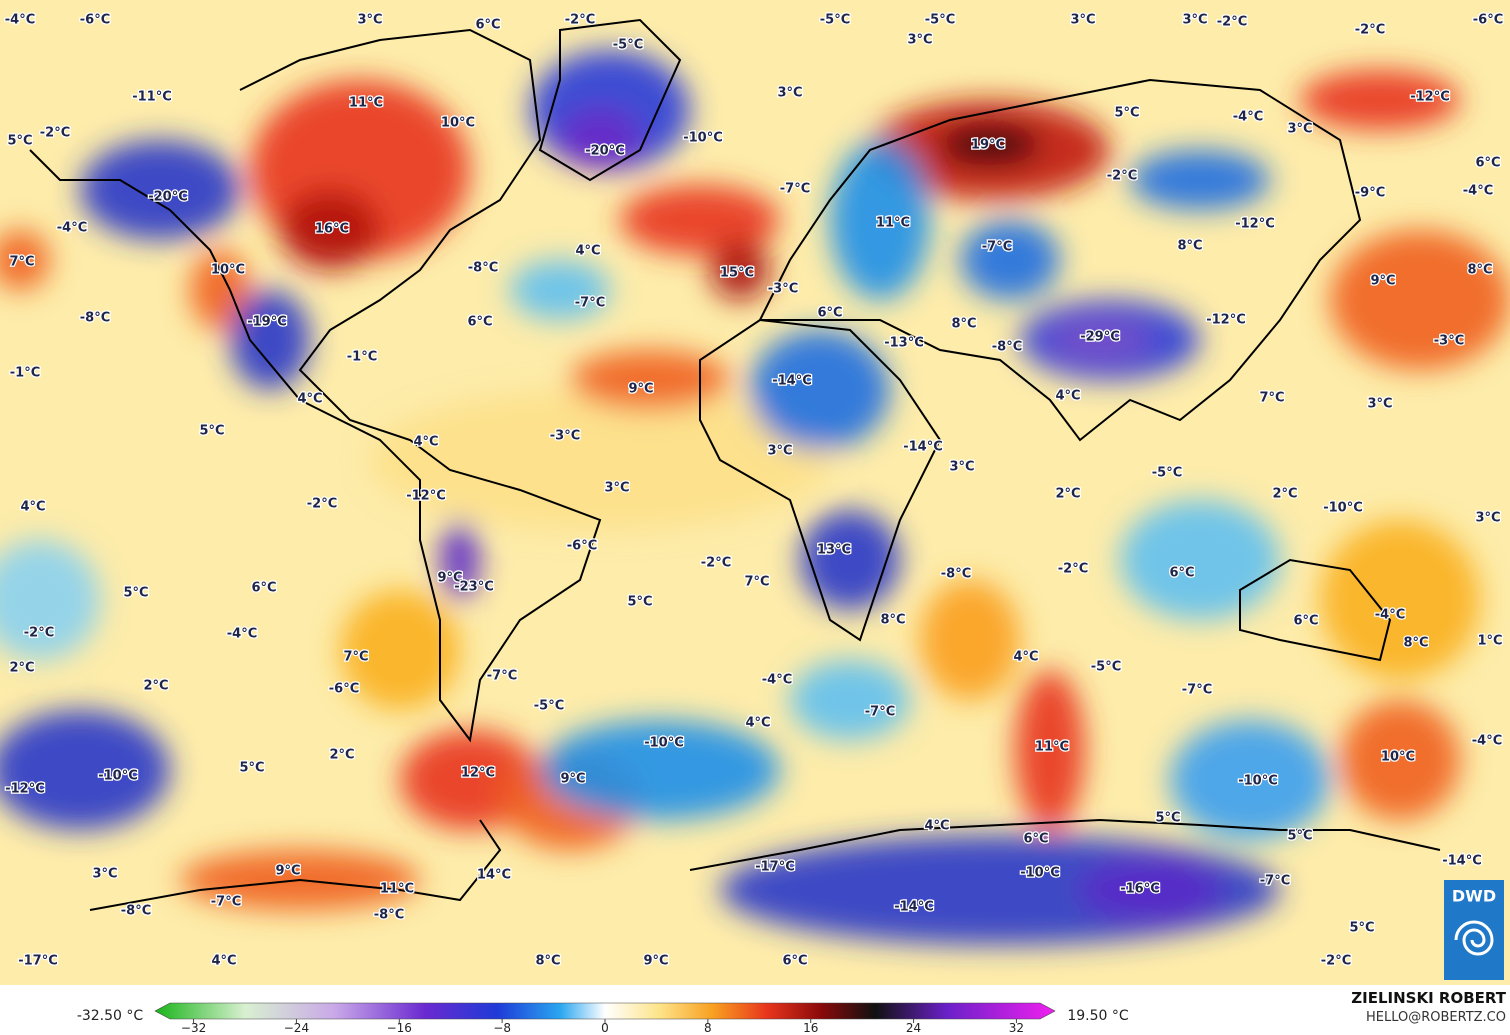 Image resolution: width=1510 pixels, height=1035 pixels. I want to click on colorbar-tick-label: 0, so click(605, 1028).